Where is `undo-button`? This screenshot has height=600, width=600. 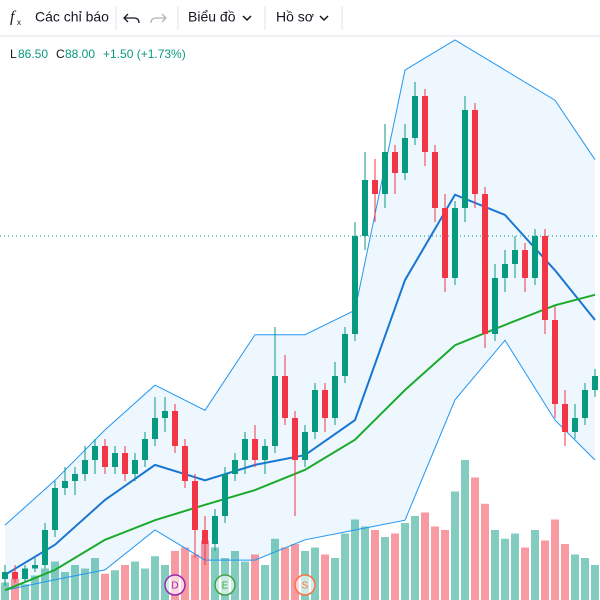
undo-button is located at coordinates (131, 18).